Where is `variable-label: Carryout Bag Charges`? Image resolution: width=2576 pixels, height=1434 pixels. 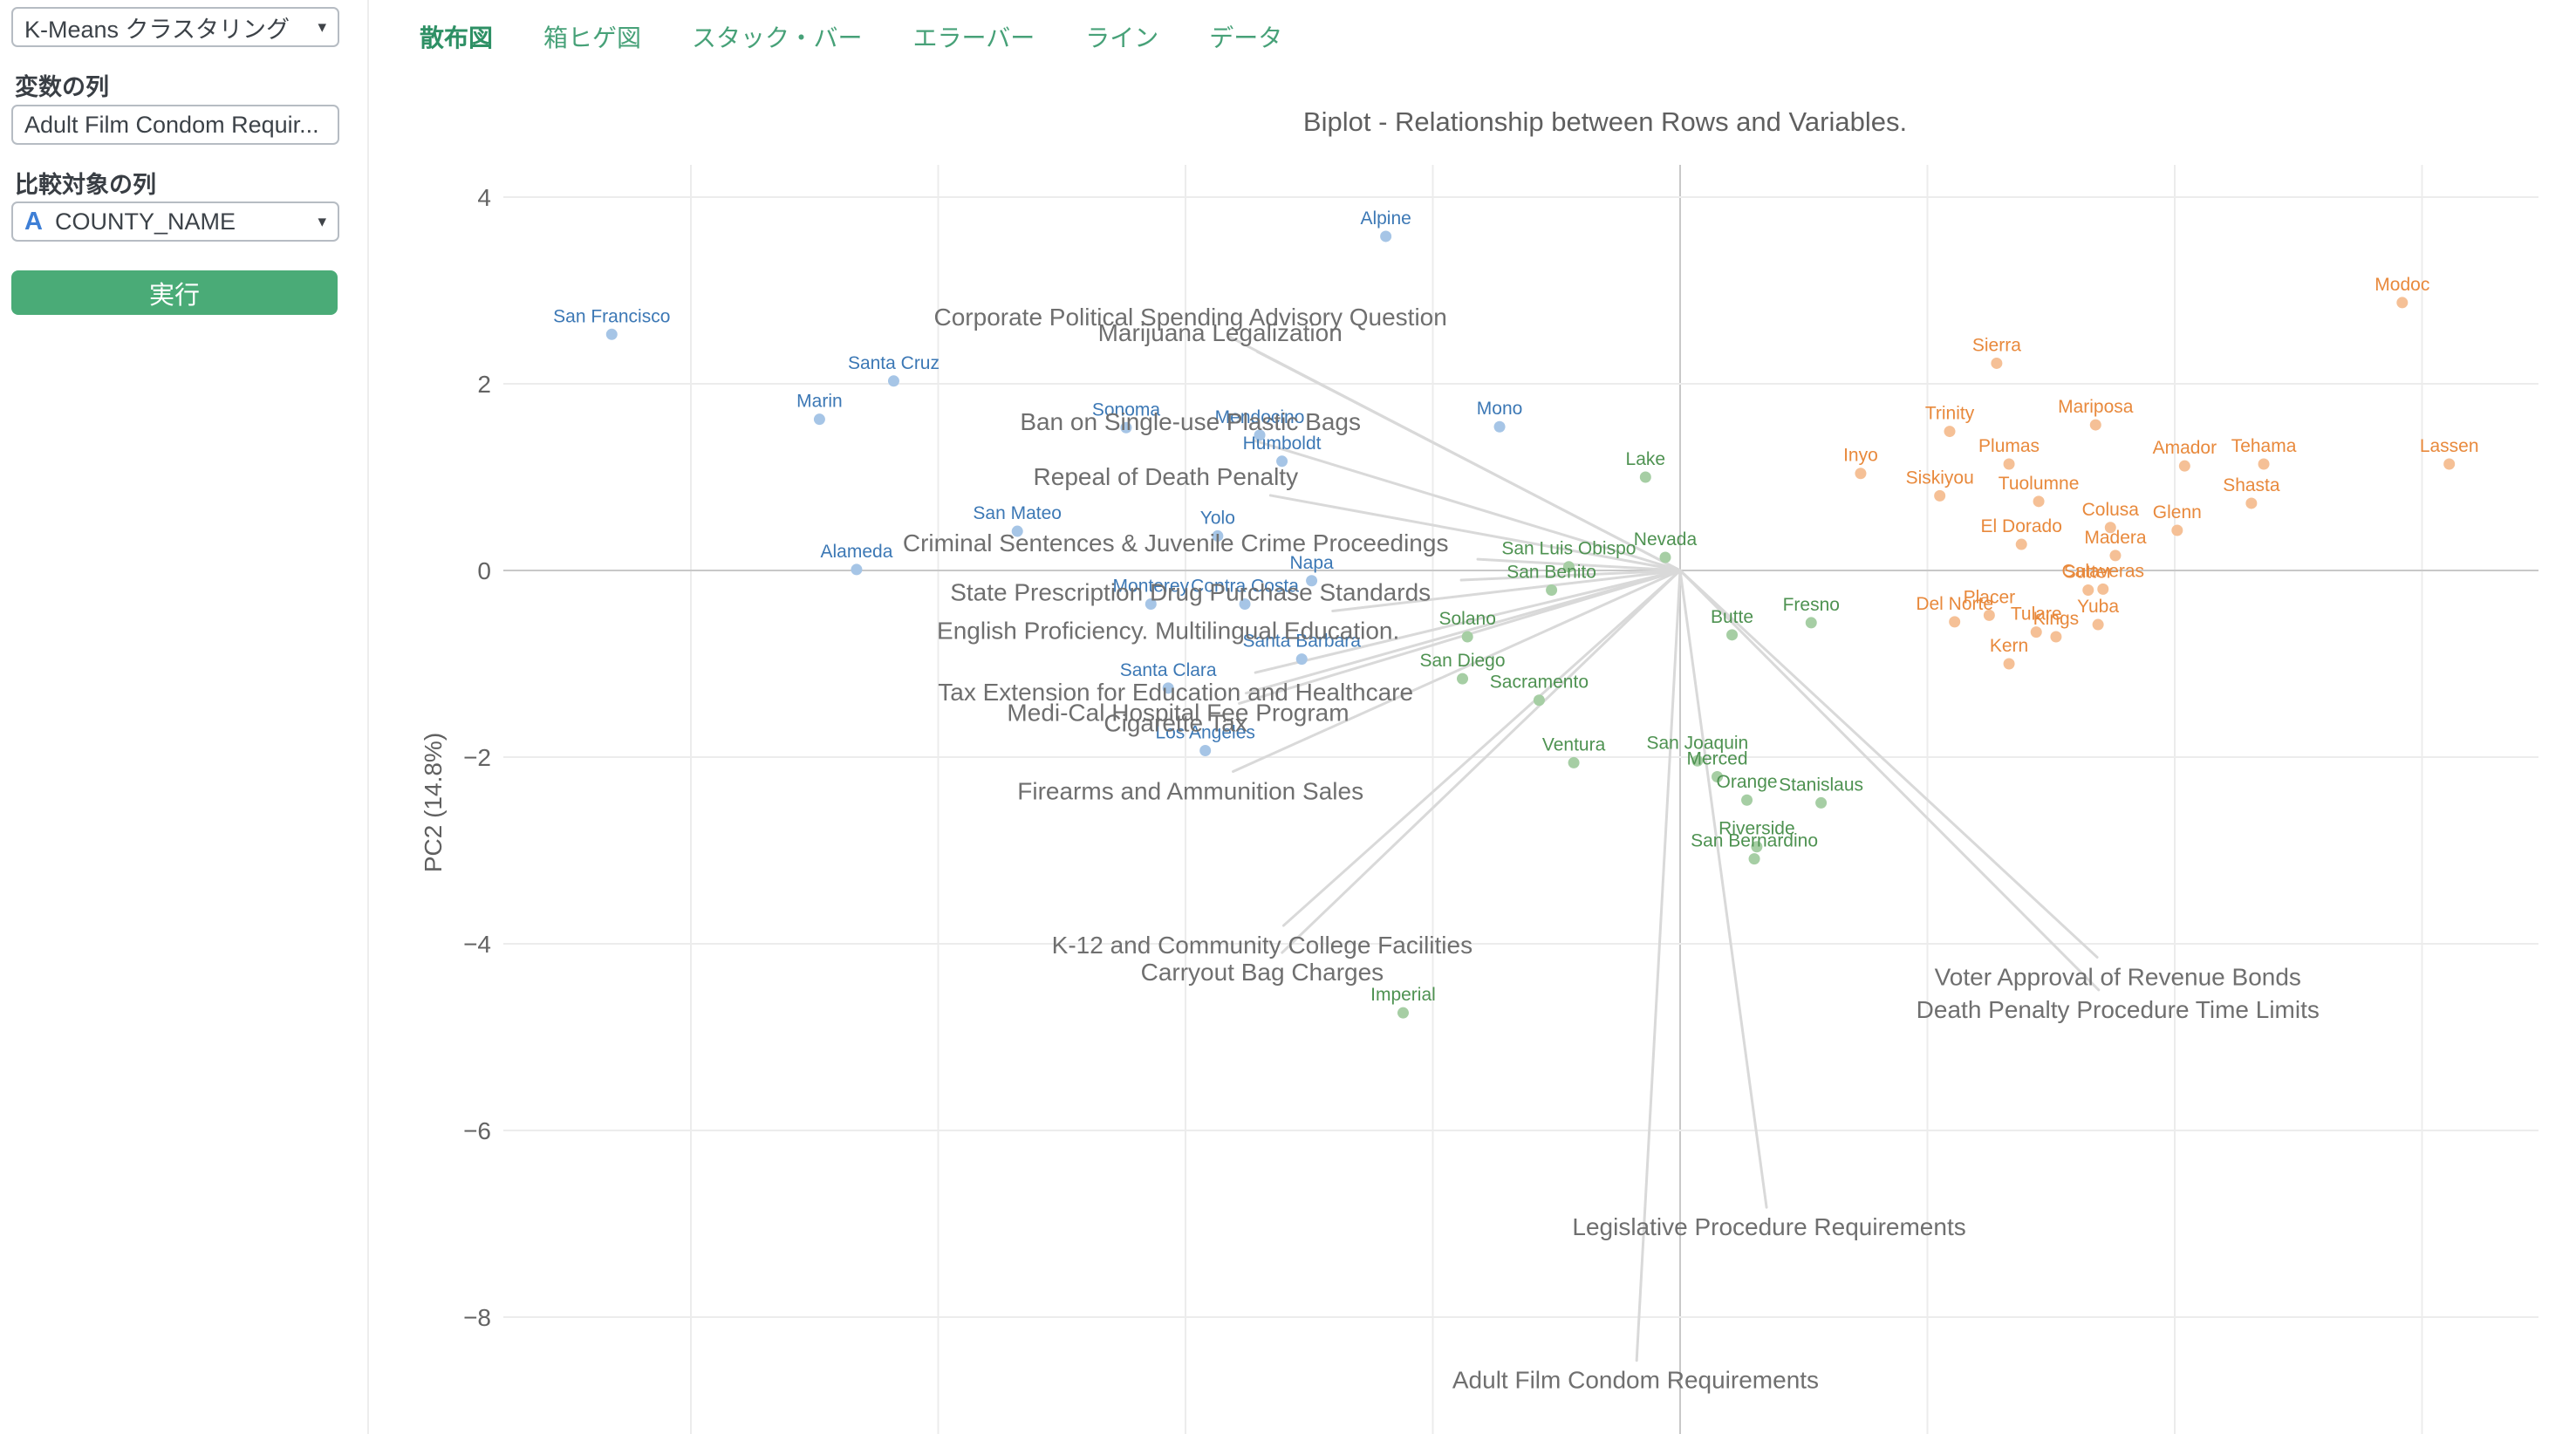
variable-label: Carryout Bag Charges is located at coordinates (1262, 972).